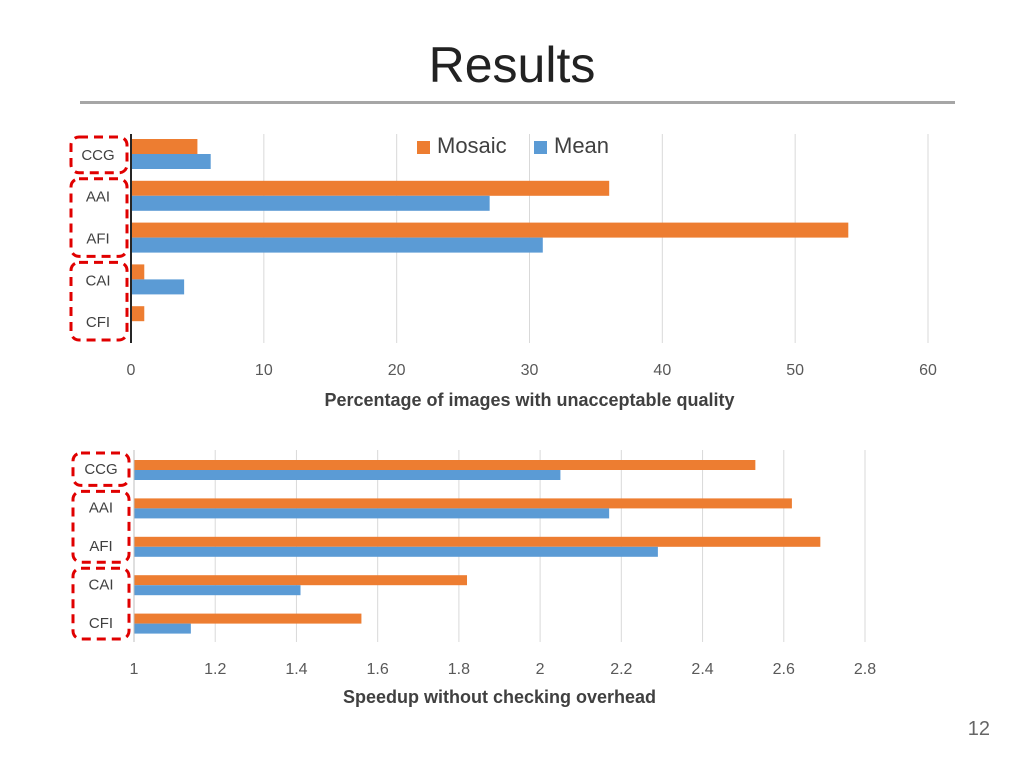 Image resolution: width=1024 pixels, height=768 pixels. I want to click on title-divider, so click(517, 102).